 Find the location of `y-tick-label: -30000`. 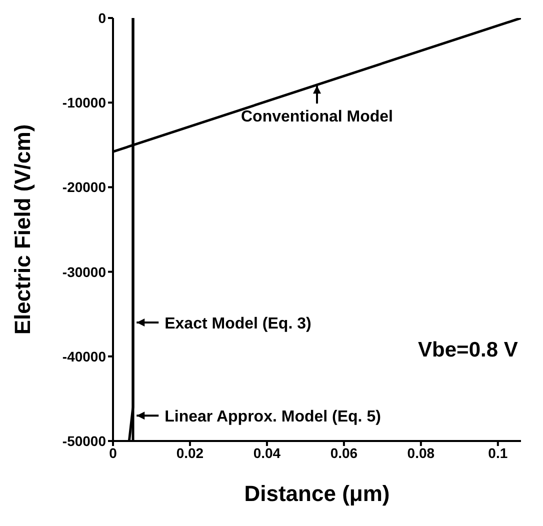

y-tick-label: -30000 is located at coordinates (84, 272).